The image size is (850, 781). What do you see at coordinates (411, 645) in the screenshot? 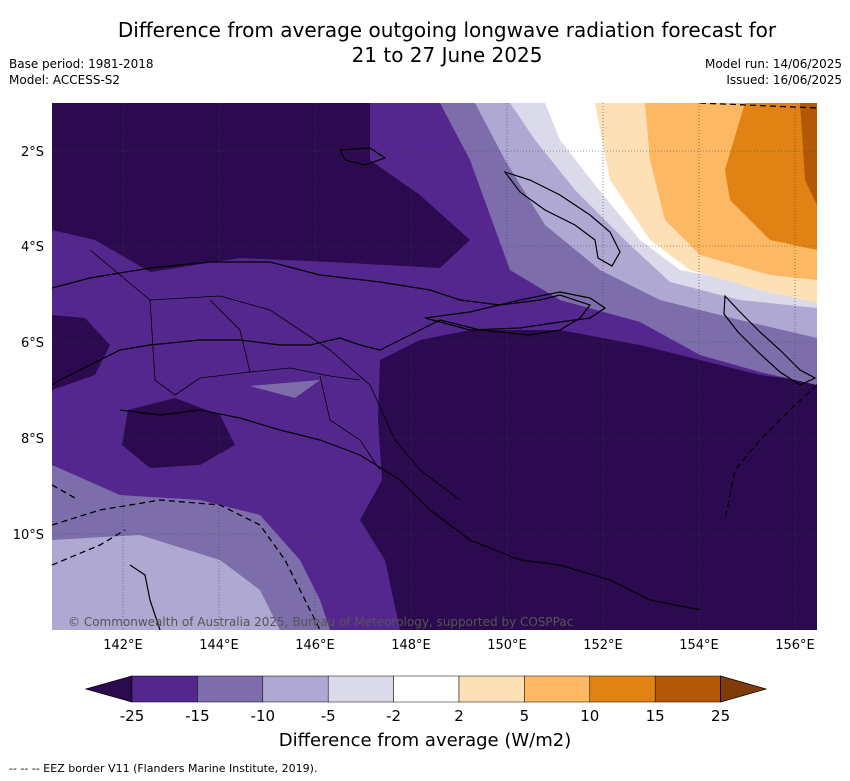
I see `lon-label-148e: 148°E` at bounding box center [411, 645].